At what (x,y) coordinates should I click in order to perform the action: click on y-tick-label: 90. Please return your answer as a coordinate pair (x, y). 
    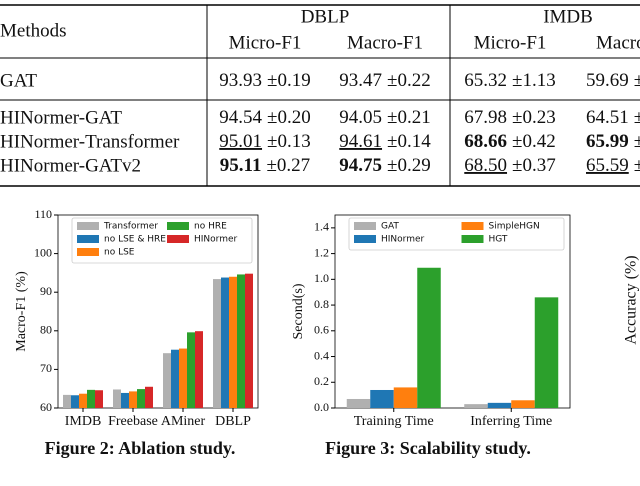
    Looking at the image, I should click on (46, 291).